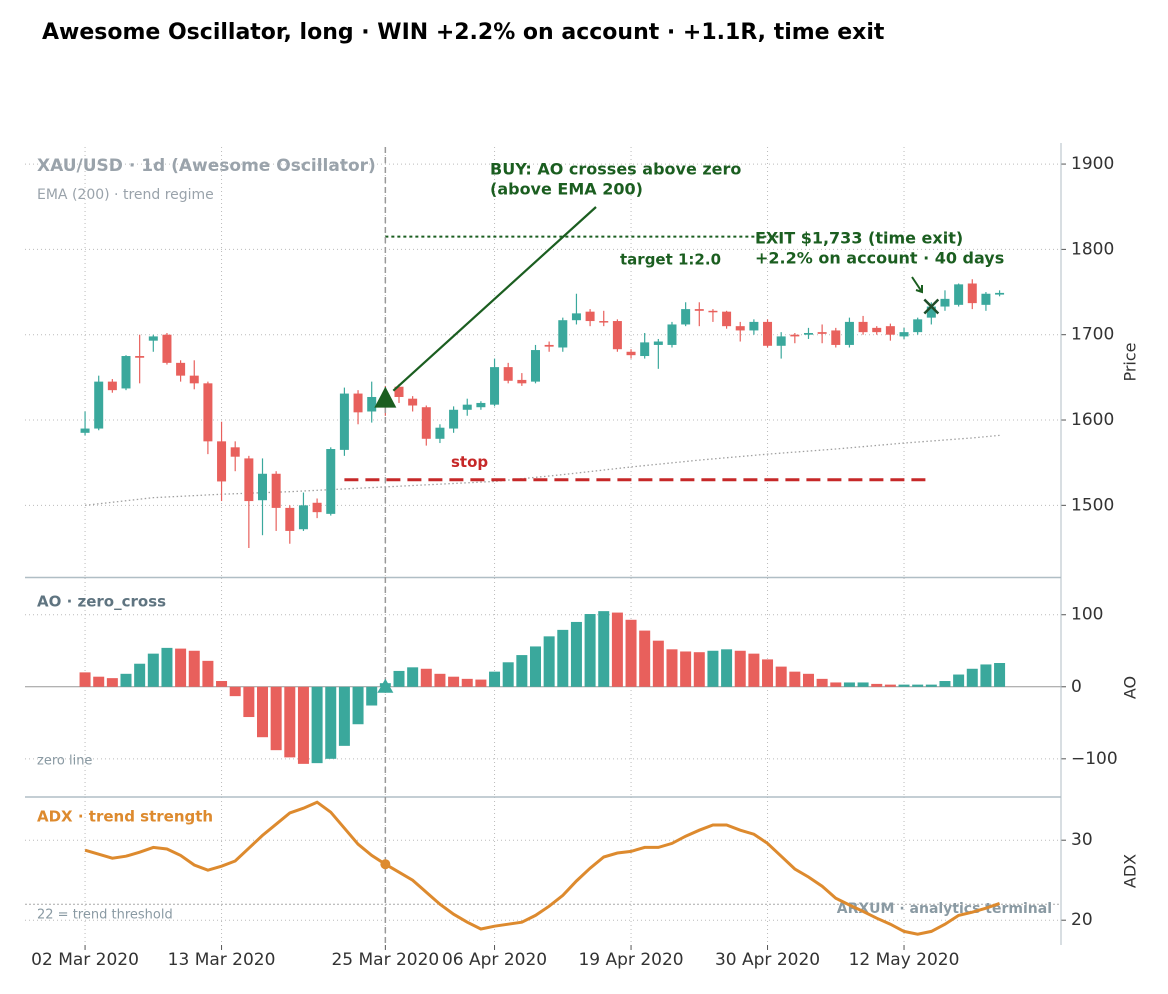  What do you see at coordinates (904, 960) in the screenshot?
I see `x-tick-label: 12 May 2020` at bounding box center [904, 960].